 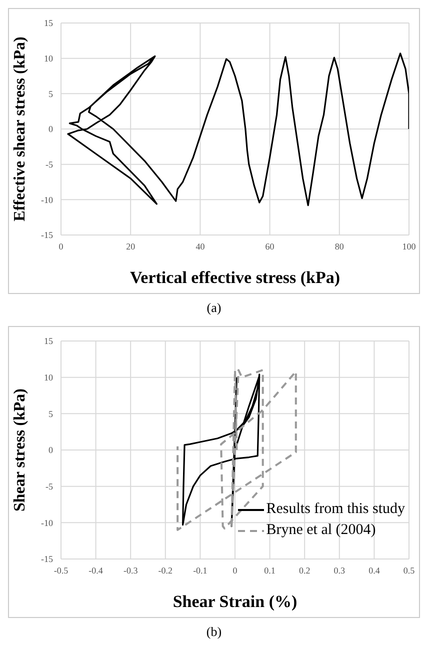 I want to click on y-axis-title: Shear stress (kPa), so click(x=20, y=450).